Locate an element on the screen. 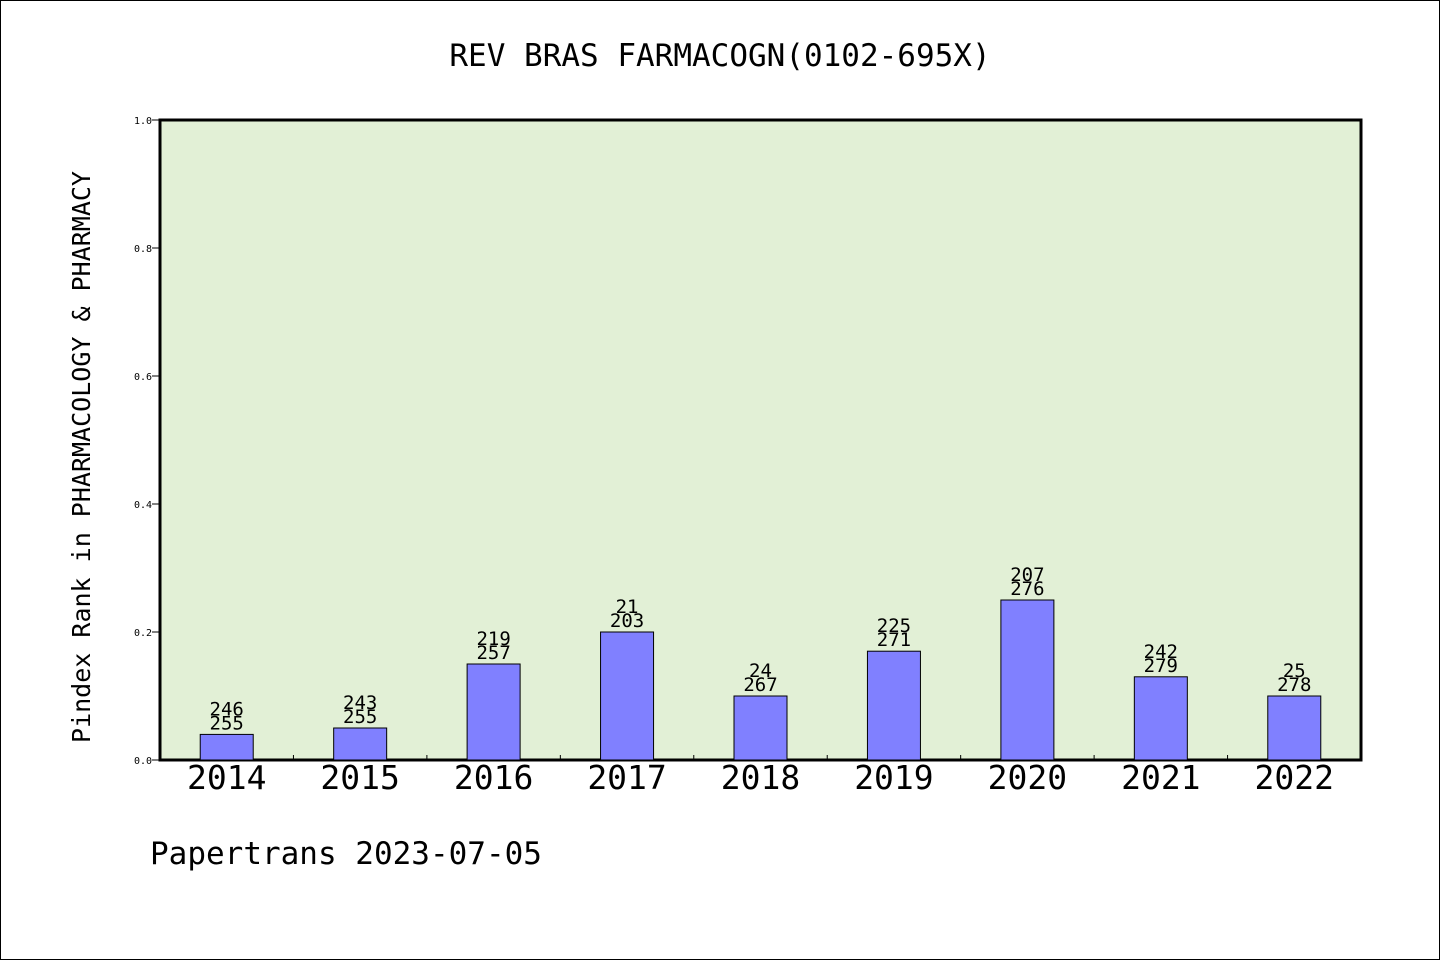 The width and height of the screenshot is (1440, 960). rank-label: 25 is located at coordinates (1294, 671).